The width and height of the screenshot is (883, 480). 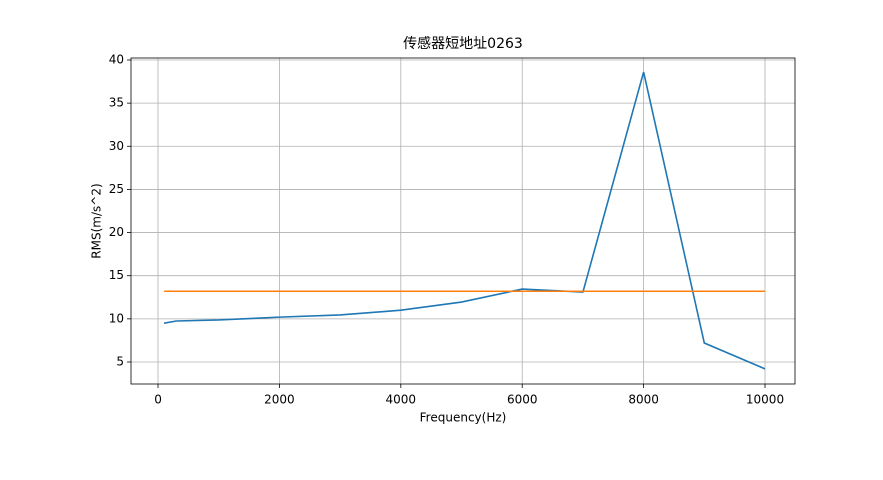 I want to click on y-tick-label: 30, so click(x=116, y=146).